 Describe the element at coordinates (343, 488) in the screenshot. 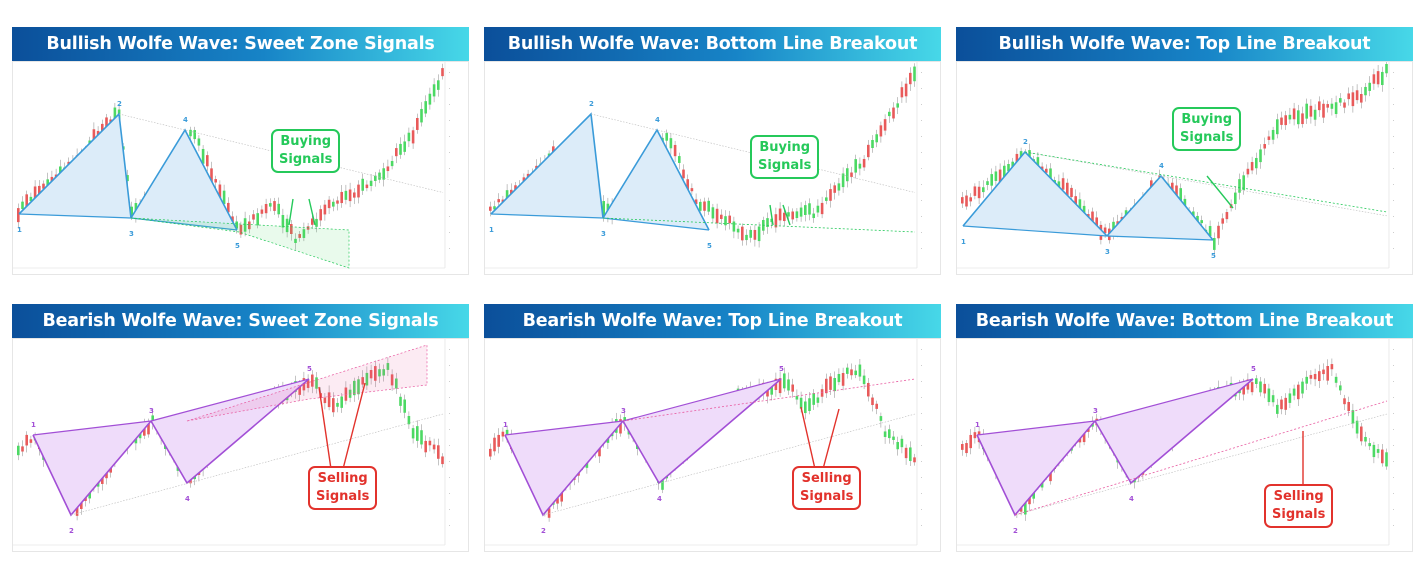

I see `selling-signals-callout: Selling Signals` at that location.